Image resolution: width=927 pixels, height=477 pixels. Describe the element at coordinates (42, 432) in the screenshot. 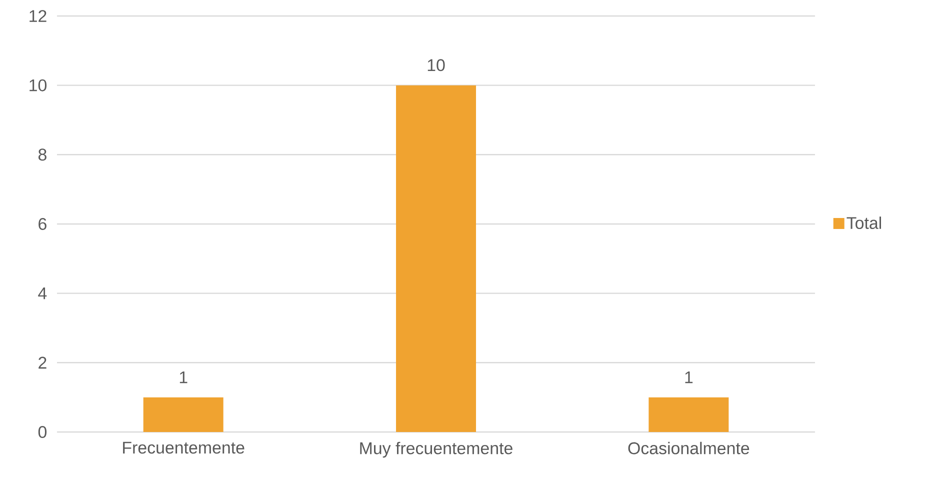

I see `y-tick-label: 0` at that location.